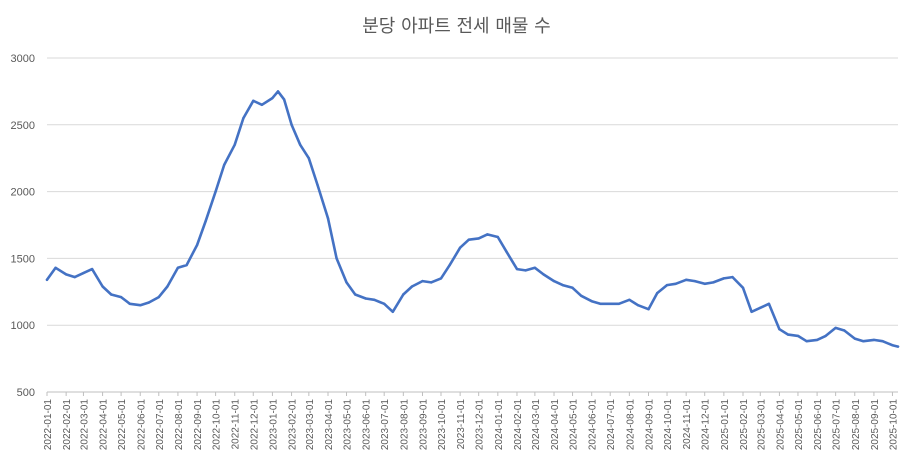  Describe the element at coordinates (67, 425) in the screenshot. I see `x-tick-label: 2022-02-01` at that location.